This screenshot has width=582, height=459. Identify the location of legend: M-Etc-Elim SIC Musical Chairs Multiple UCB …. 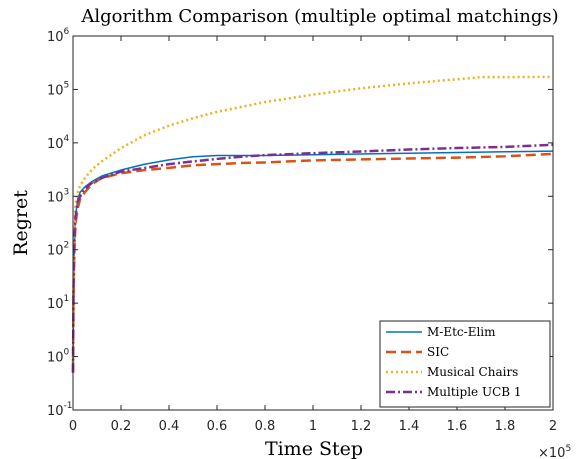
(465, 364).